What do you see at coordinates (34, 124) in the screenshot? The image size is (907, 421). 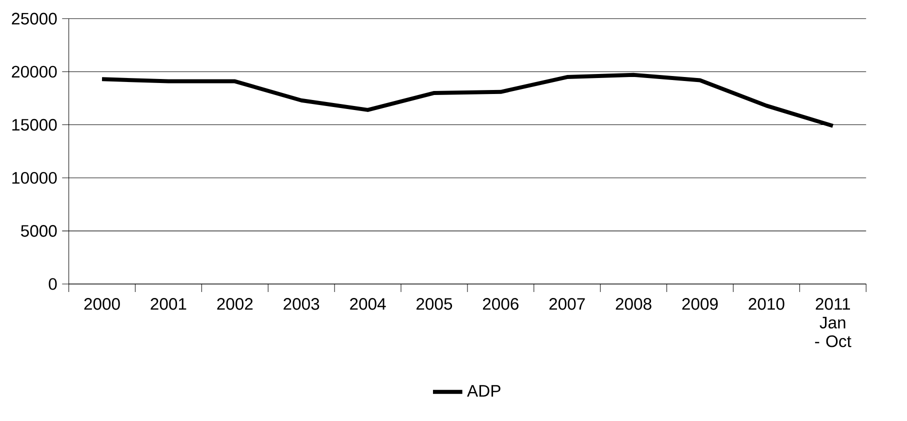 I see `y-tick-label: 15000` at bounding box center [34, 124].